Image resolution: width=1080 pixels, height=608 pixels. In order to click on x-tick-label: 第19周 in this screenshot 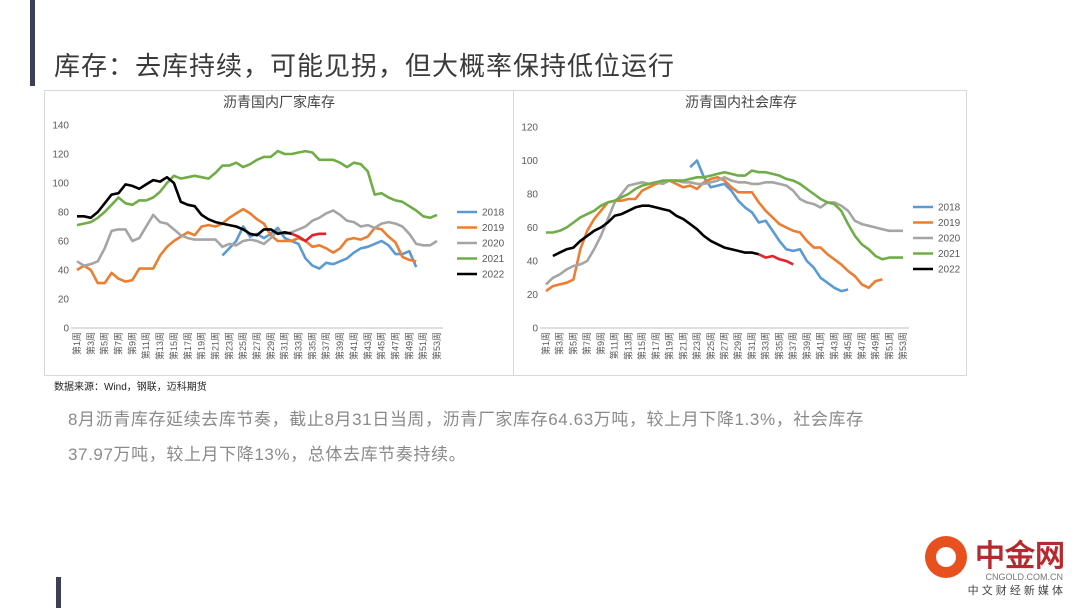, I will do `click(669, 346)`.